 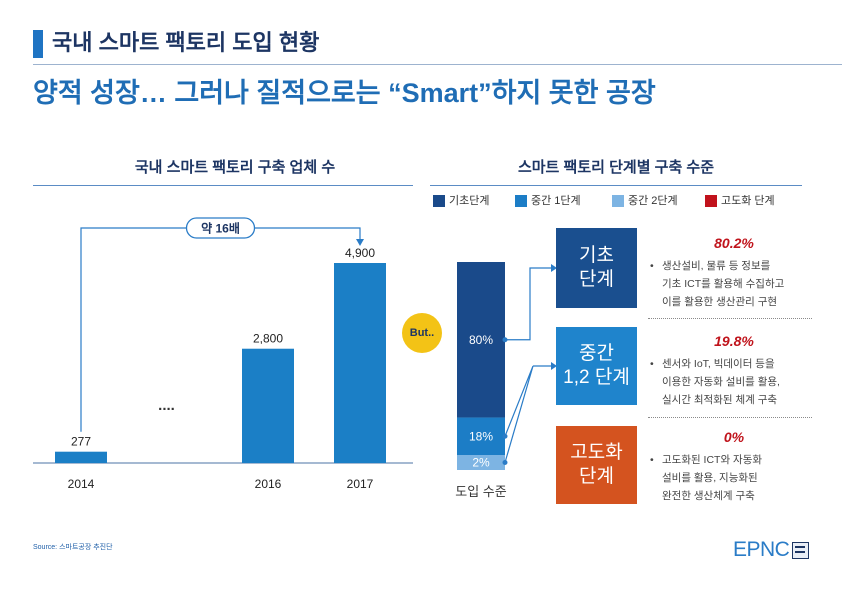 I want to click on basic-stage-connector, so click(x=528, y=304).